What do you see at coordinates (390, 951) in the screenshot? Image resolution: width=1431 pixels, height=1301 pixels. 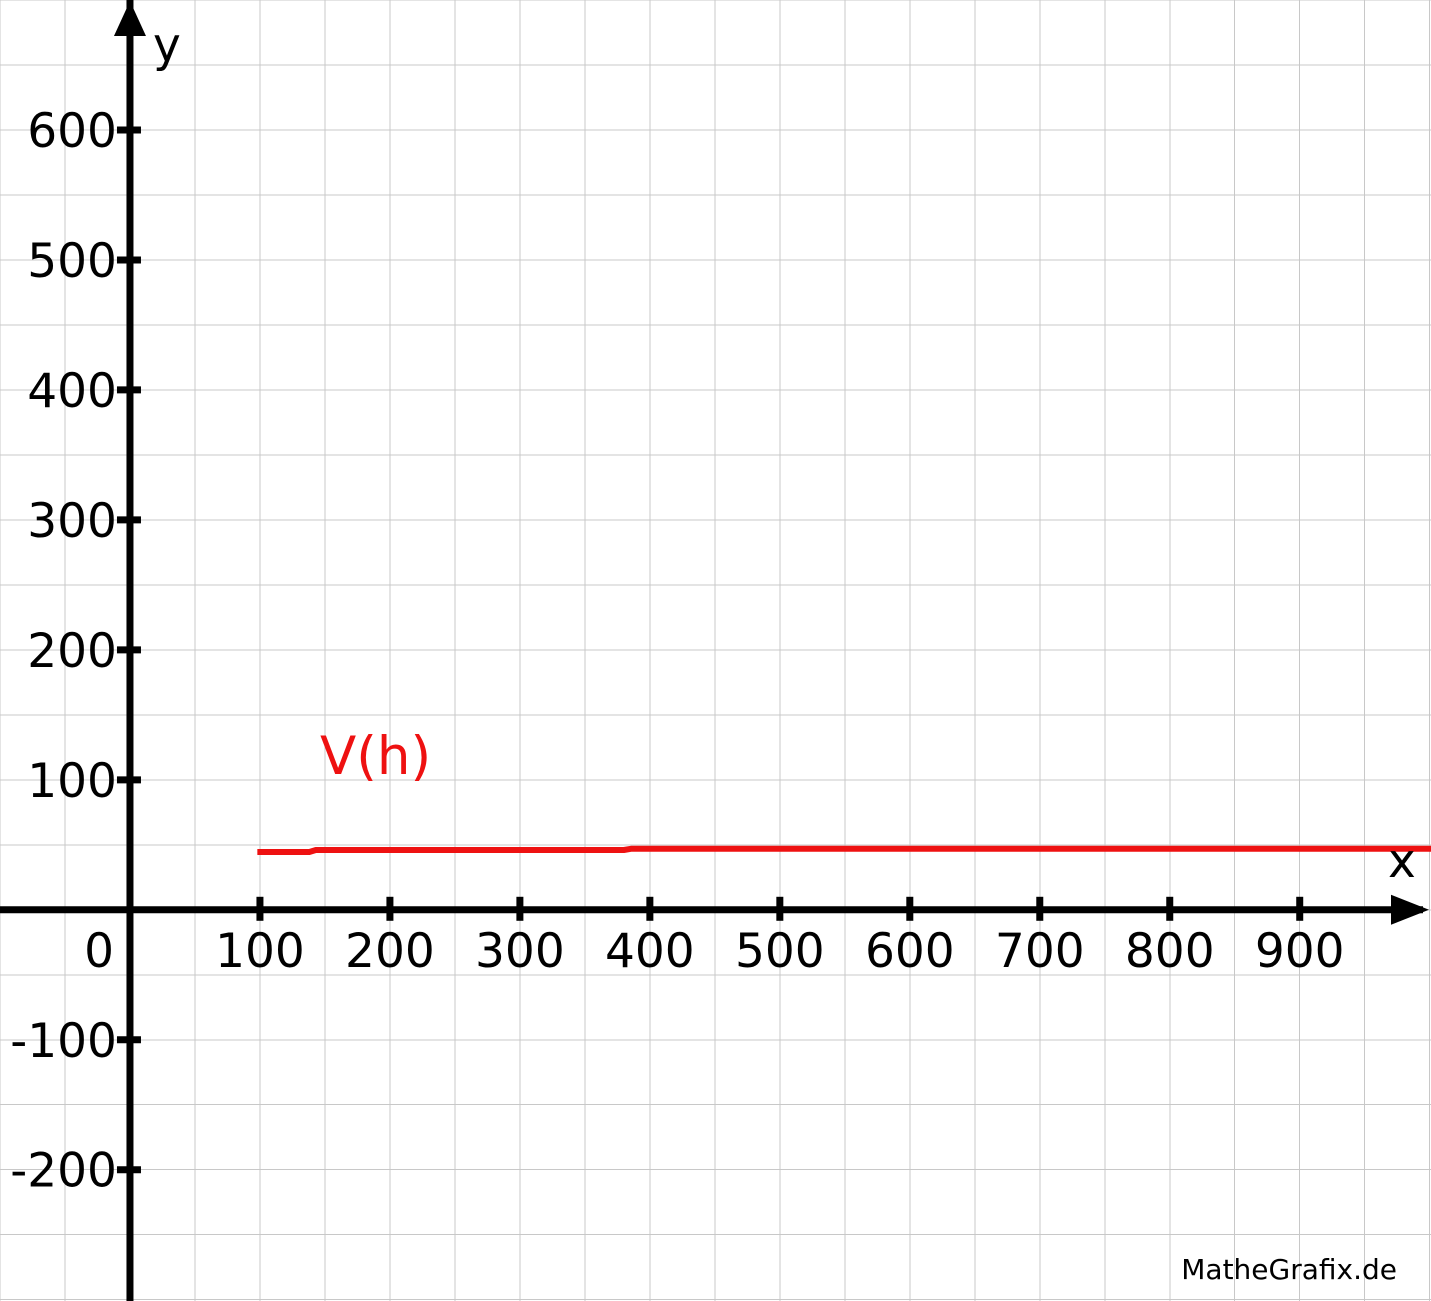 I see `x-tick-label: 200` at bounding box center [390, 951].